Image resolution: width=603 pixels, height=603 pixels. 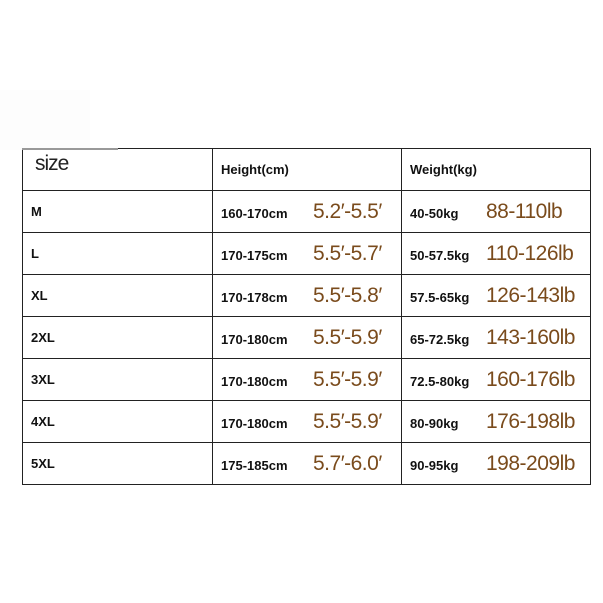 I want to click on header-weight-label: Weight(kg), so click(x=443, y=169).